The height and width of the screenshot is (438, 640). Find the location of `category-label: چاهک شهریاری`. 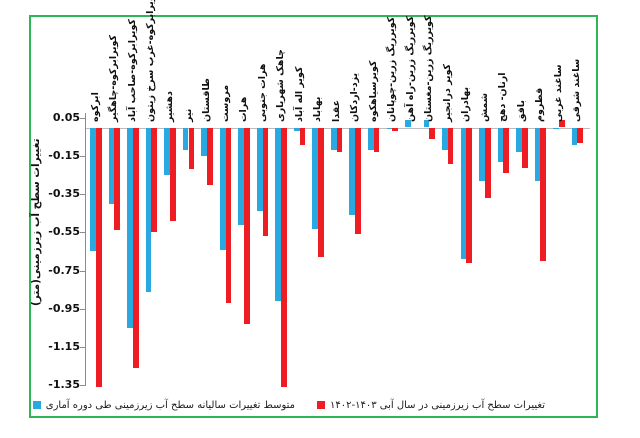

category-label: چاهک شهریاری is located at coordinates (281, 85).